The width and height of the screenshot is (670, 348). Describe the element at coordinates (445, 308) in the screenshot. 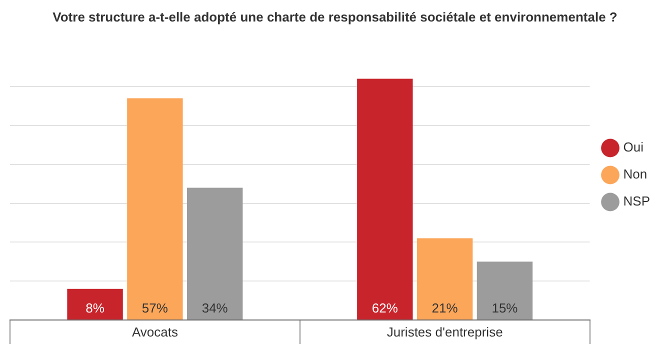

I see `data-label: 21%` at that location.